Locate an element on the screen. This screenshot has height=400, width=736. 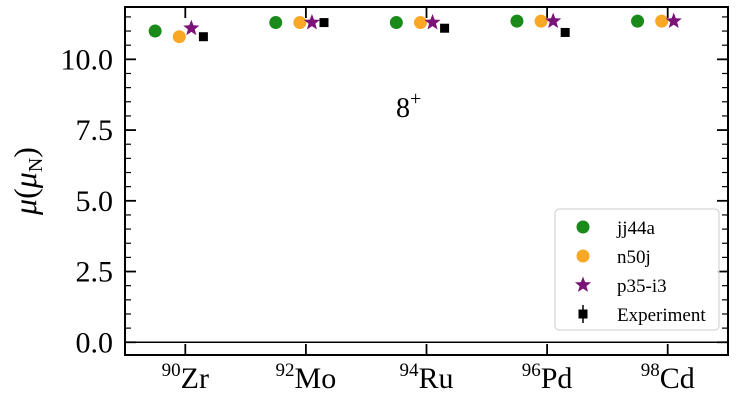
legend-marker-p35-i3 is located at coordinates (583, 284).